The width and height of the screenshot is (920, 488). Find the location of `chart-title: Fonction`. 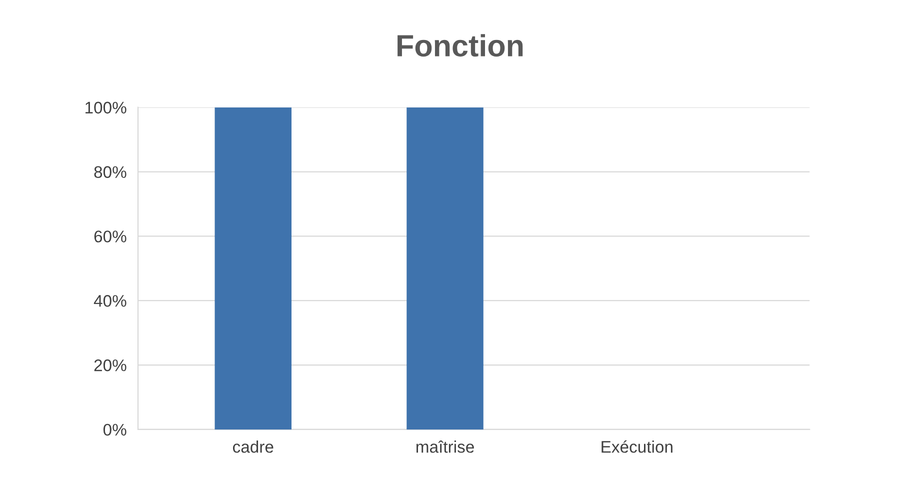

chart-title: Fonction is located at coordinates (460, 45).